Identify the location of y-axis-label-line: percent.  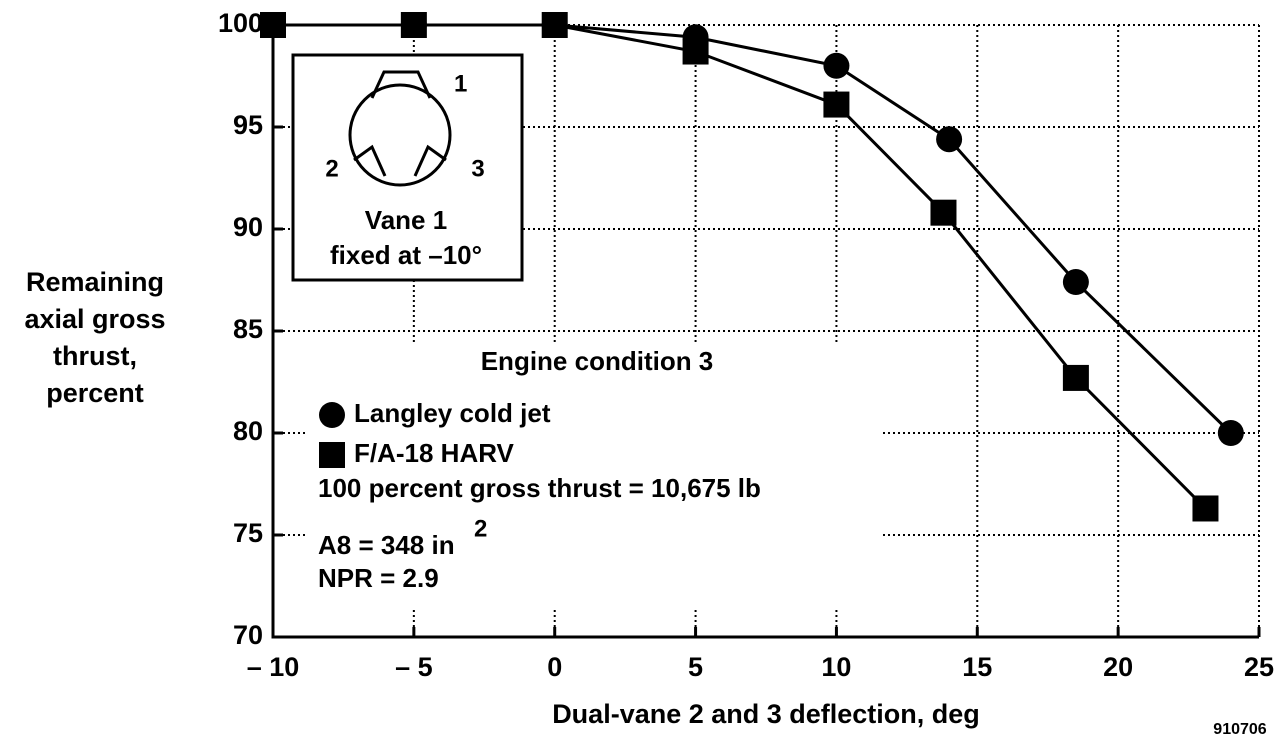
(95, 393).